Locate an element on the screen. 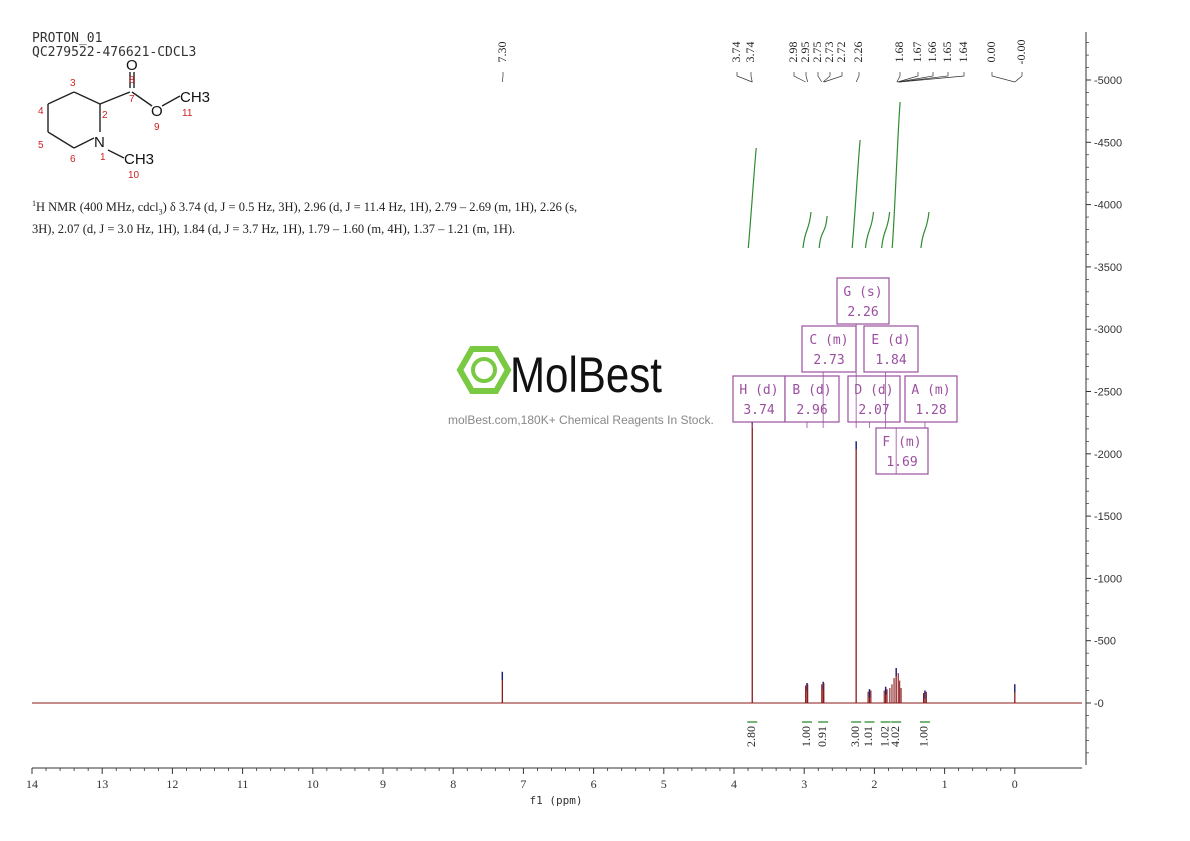  peak-label: 0.00 is located at coordinates (991, 52).